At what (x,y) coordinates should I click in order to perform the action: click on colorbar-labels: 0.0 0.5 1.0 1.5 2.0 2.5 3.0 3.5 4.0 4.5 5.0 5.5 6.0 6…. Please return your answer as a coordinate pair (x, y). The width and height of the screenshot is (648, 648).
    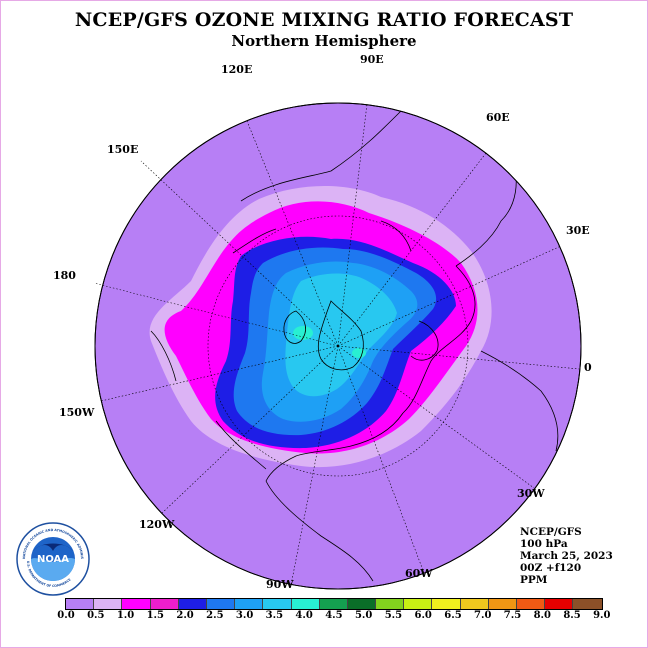
    Looking at the image, I should click on (324, 617).